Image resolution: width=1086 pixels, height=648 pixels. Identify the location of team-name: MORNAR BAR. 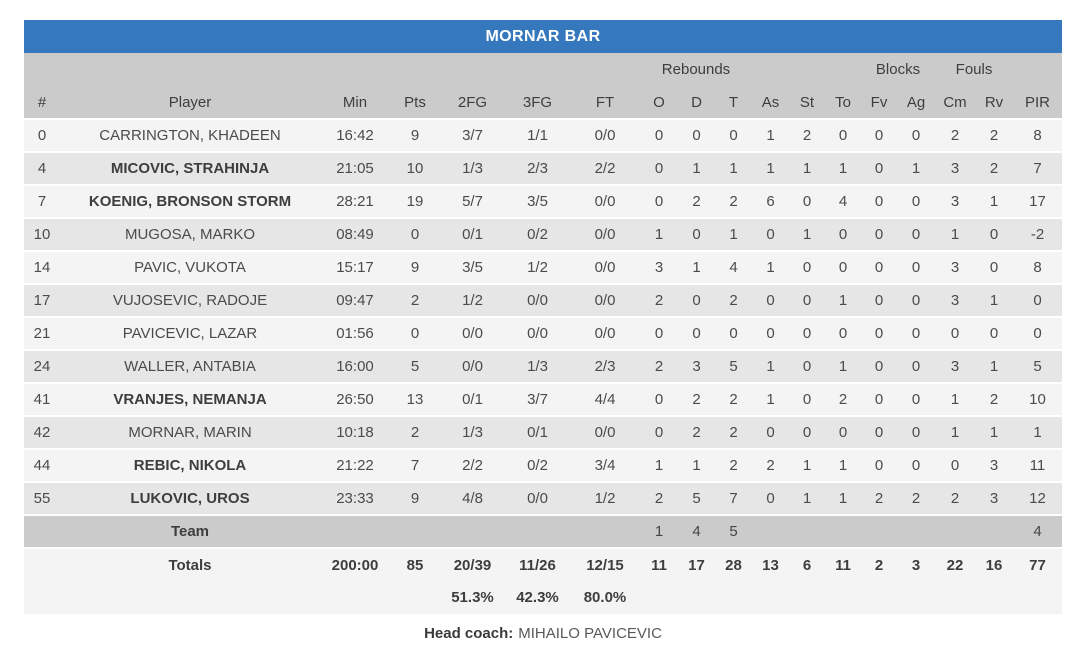
(543, 36).